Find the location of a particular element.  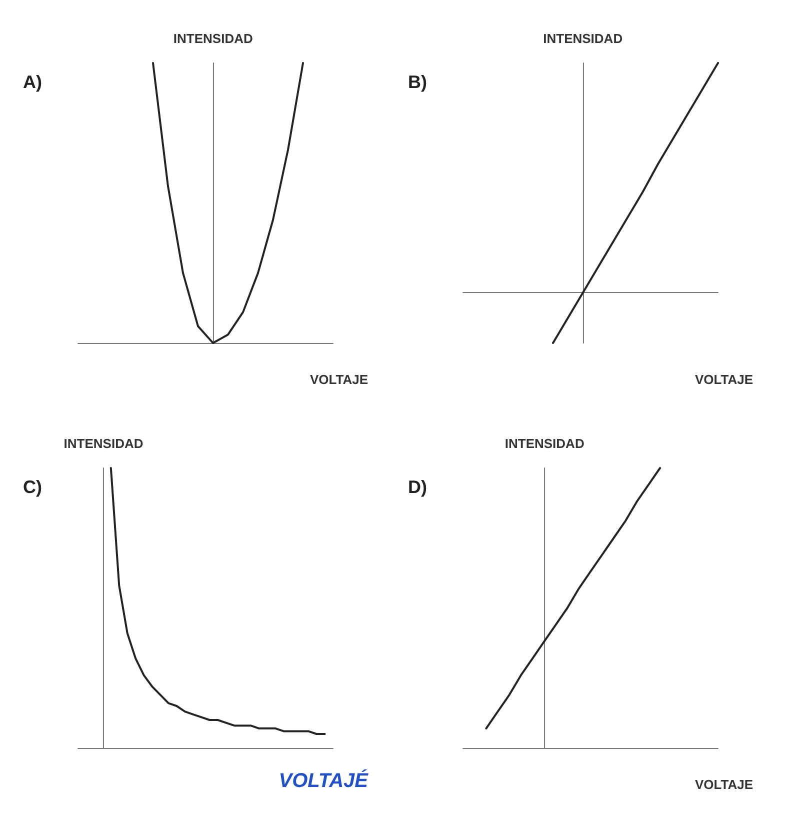

text: C) is located at coordinates (32, 487).